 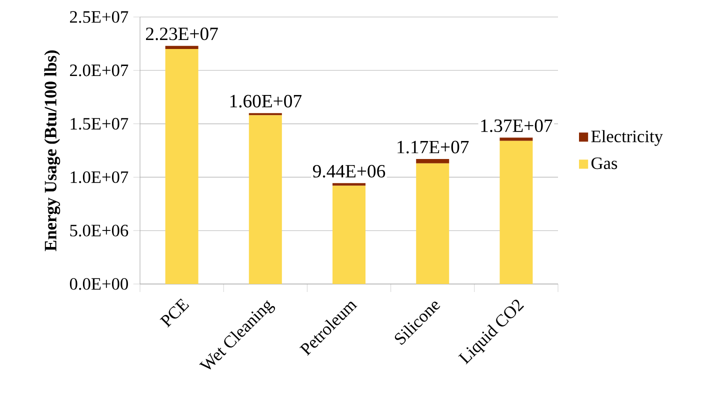 What do you see at coordinates (99, 284) in the screenshot?
I see `y-tick-label: 0.0E+00` at bounding box center [99, 284].